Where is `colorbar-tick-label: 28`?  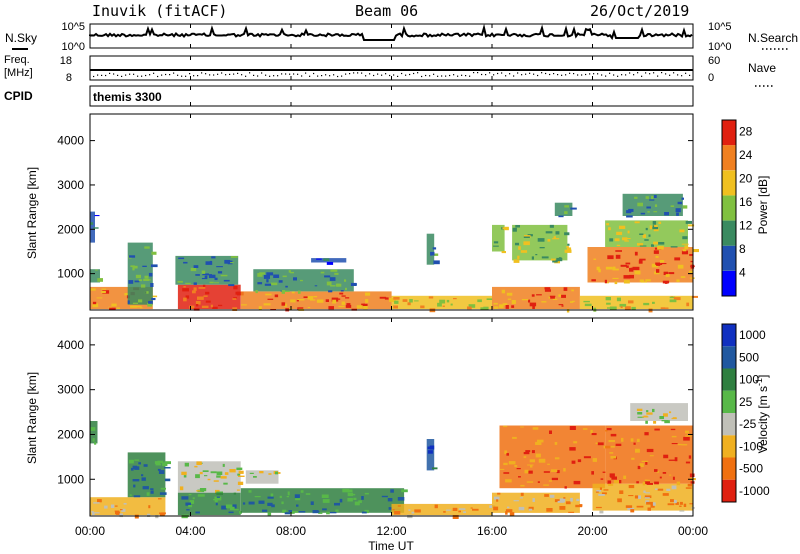
colorbar-tick-label: 28 is located at coordinates (746, 132).